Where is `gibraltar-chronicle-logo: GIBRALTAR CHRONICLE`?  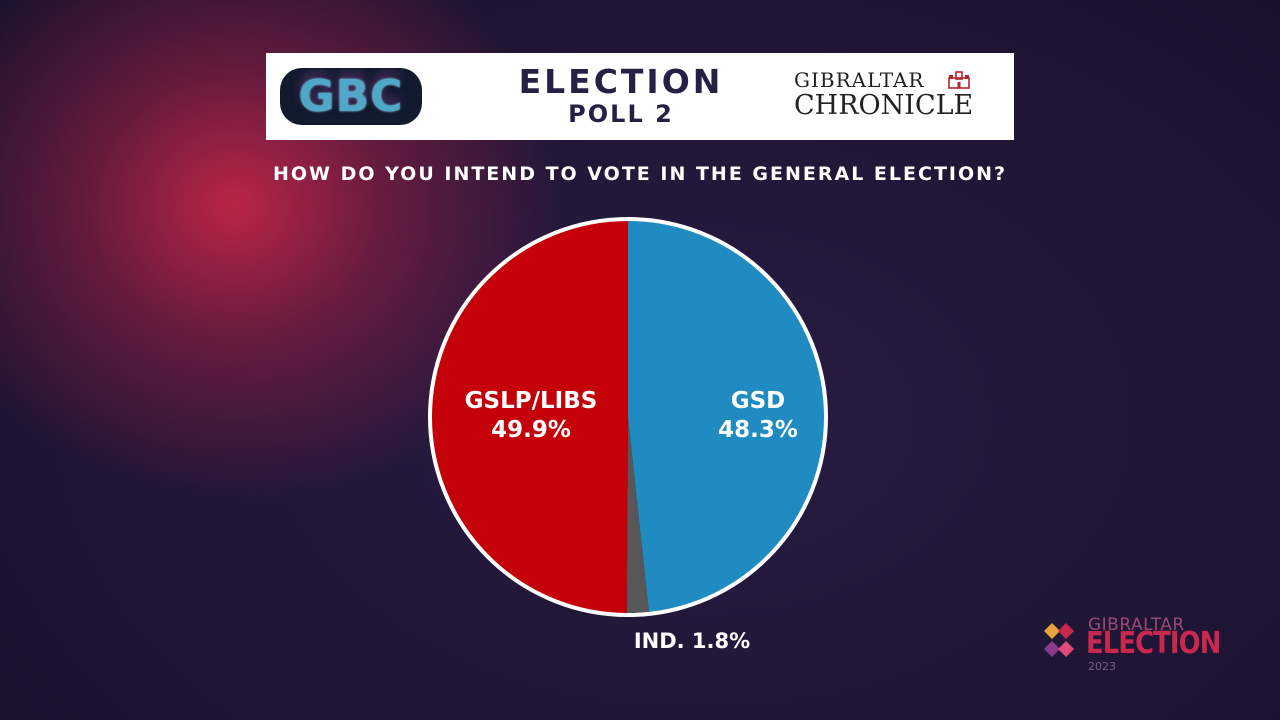
gibraltar-chronicle-logo: GIBRALTAR CHRONICLE is located at coordinates (897, 95).